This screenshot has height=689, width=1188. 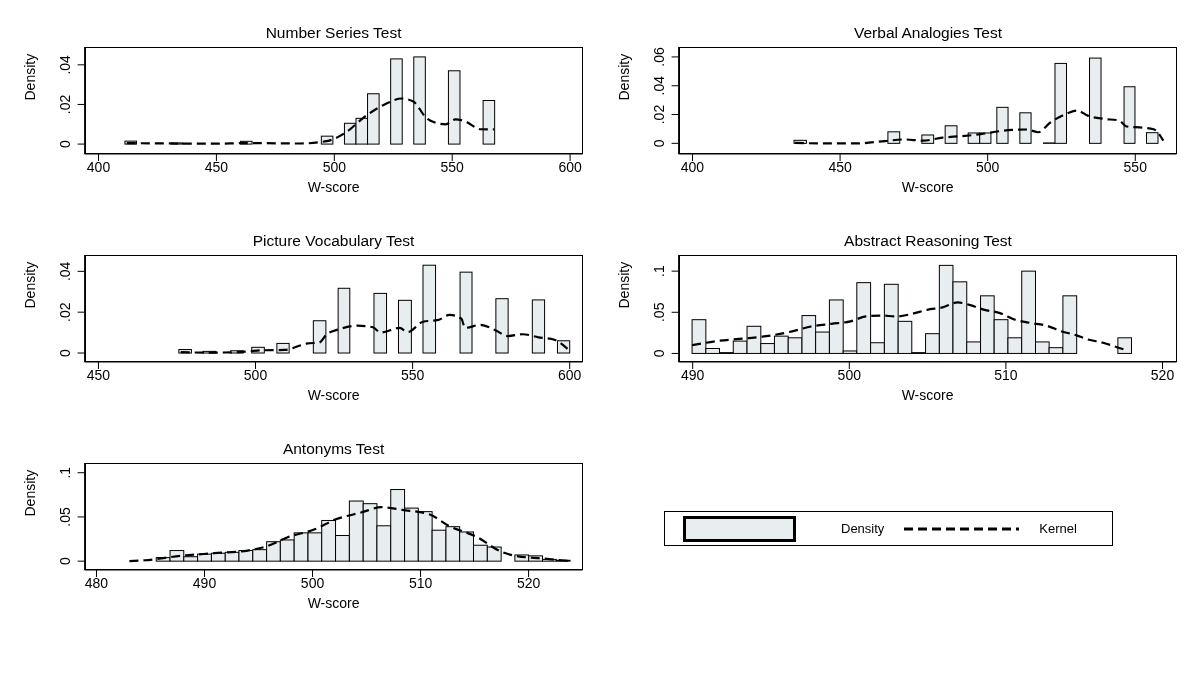 I want to click on chart-title: Number Series Test, so click(x=333, y=33).